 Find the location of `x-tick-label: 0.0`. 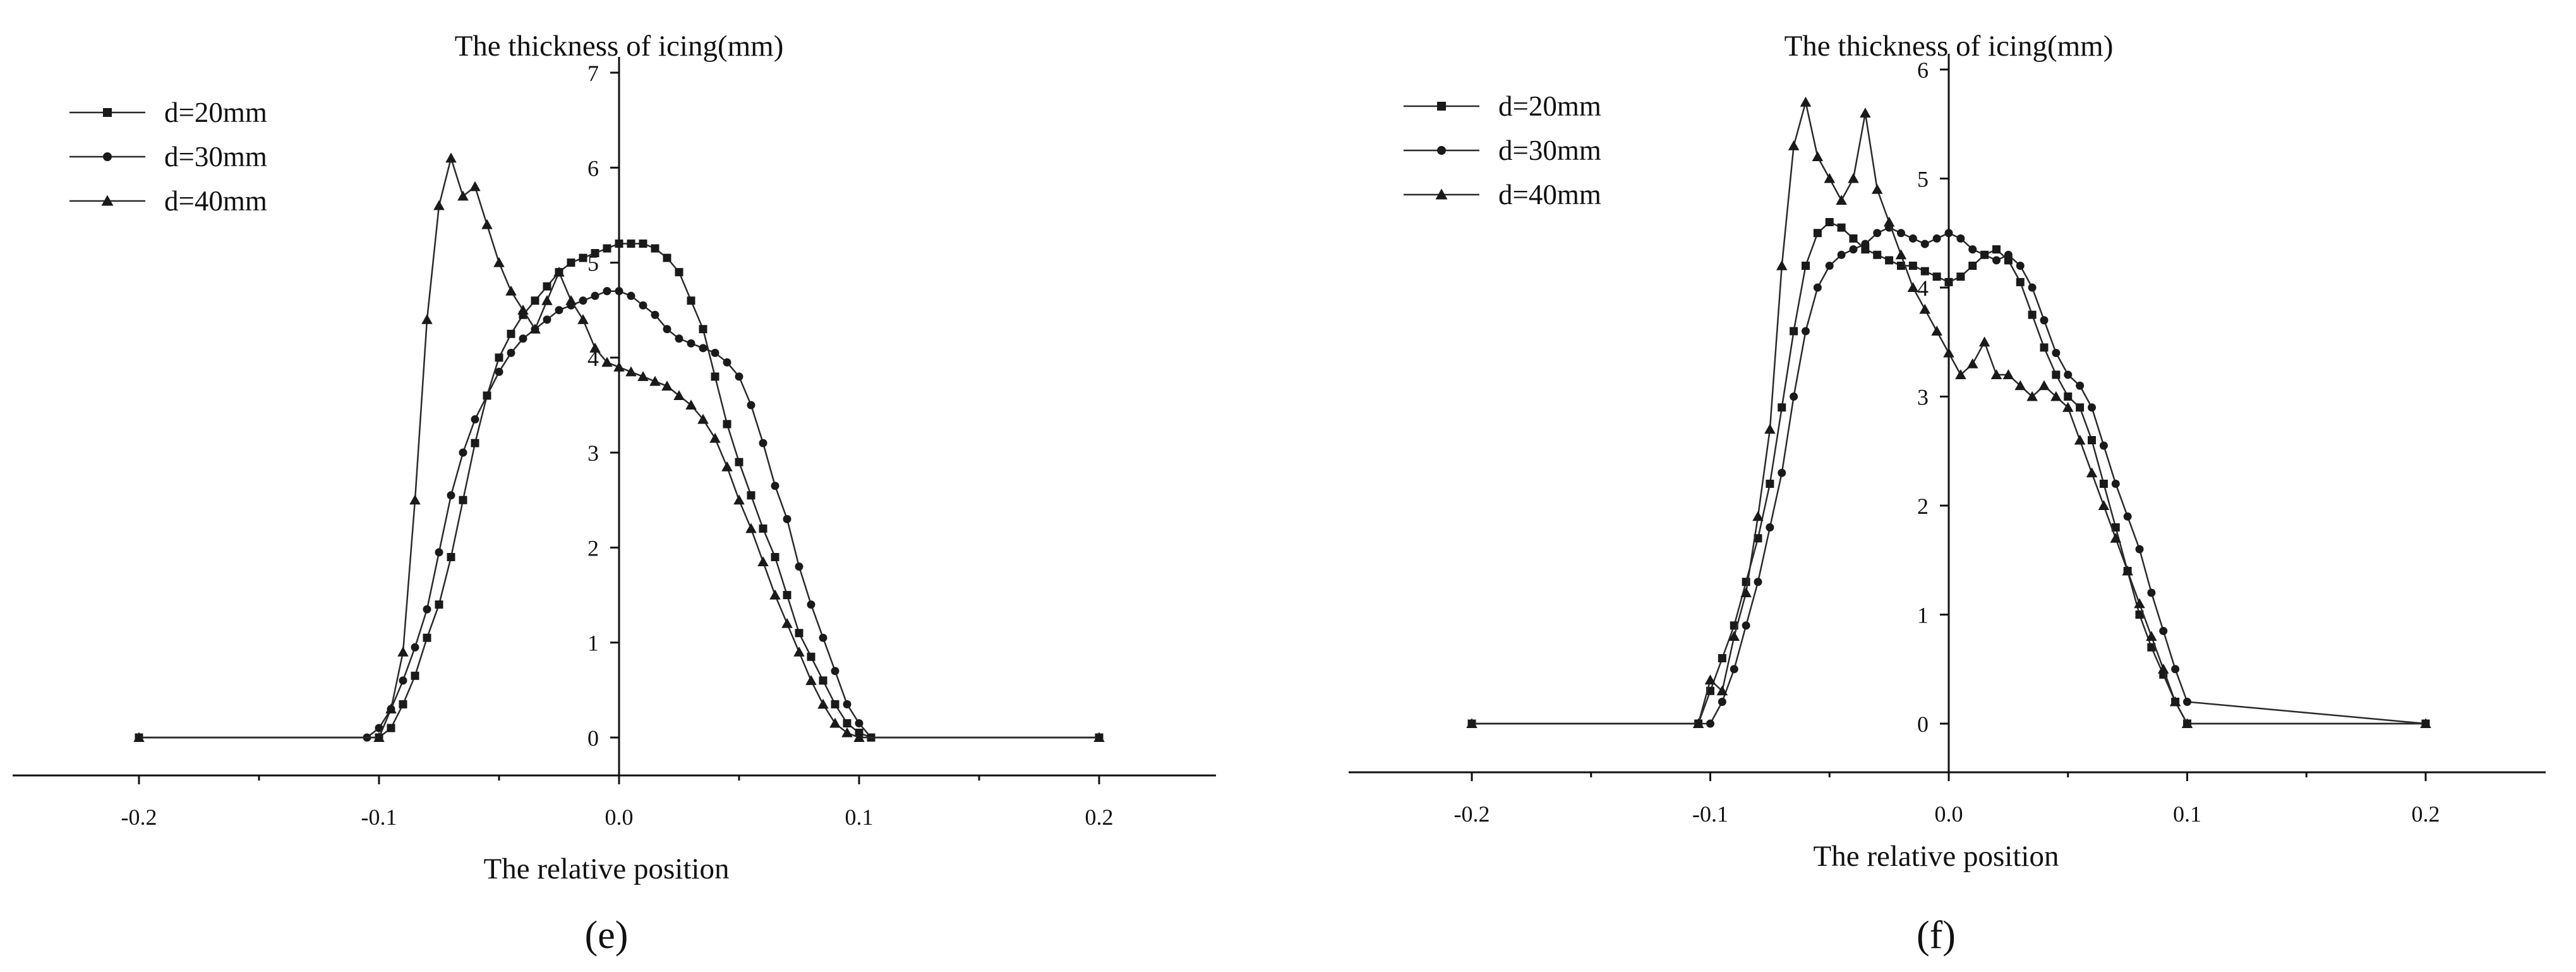

x-tick-label: 0.0 is located at coordinates (619, 818).